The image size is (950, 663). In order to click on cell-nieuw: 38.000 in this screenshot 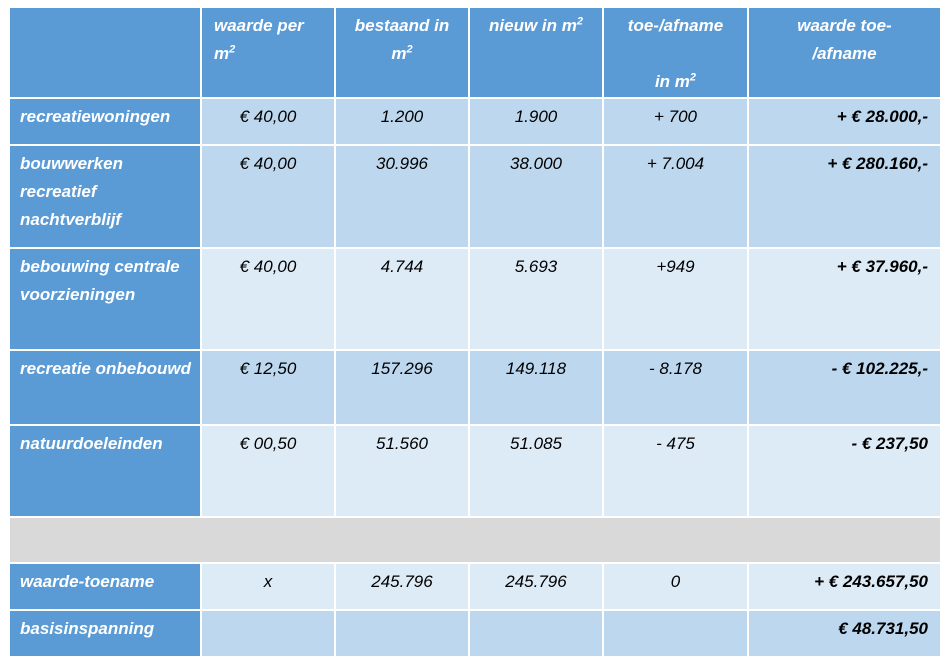, I will do `click(536, 196)`.